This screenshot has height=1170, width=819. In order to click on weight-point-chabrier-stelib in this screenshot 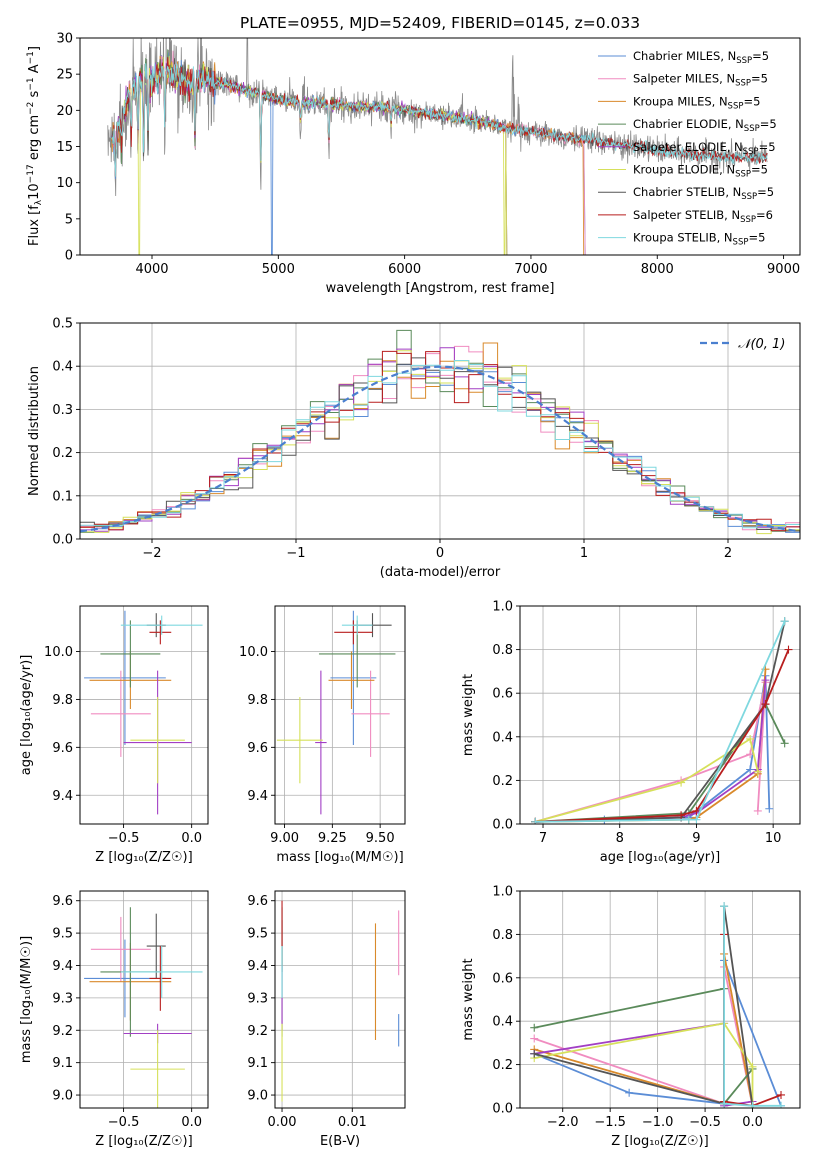, I will do `click(534, 1053)`.